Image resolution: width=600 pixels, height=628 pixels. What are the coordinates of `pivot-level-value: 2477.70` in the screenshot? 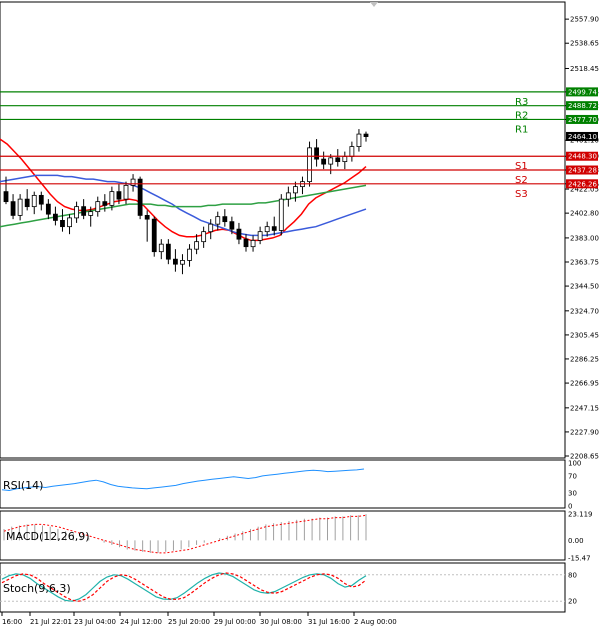 It's located at (582, 120).